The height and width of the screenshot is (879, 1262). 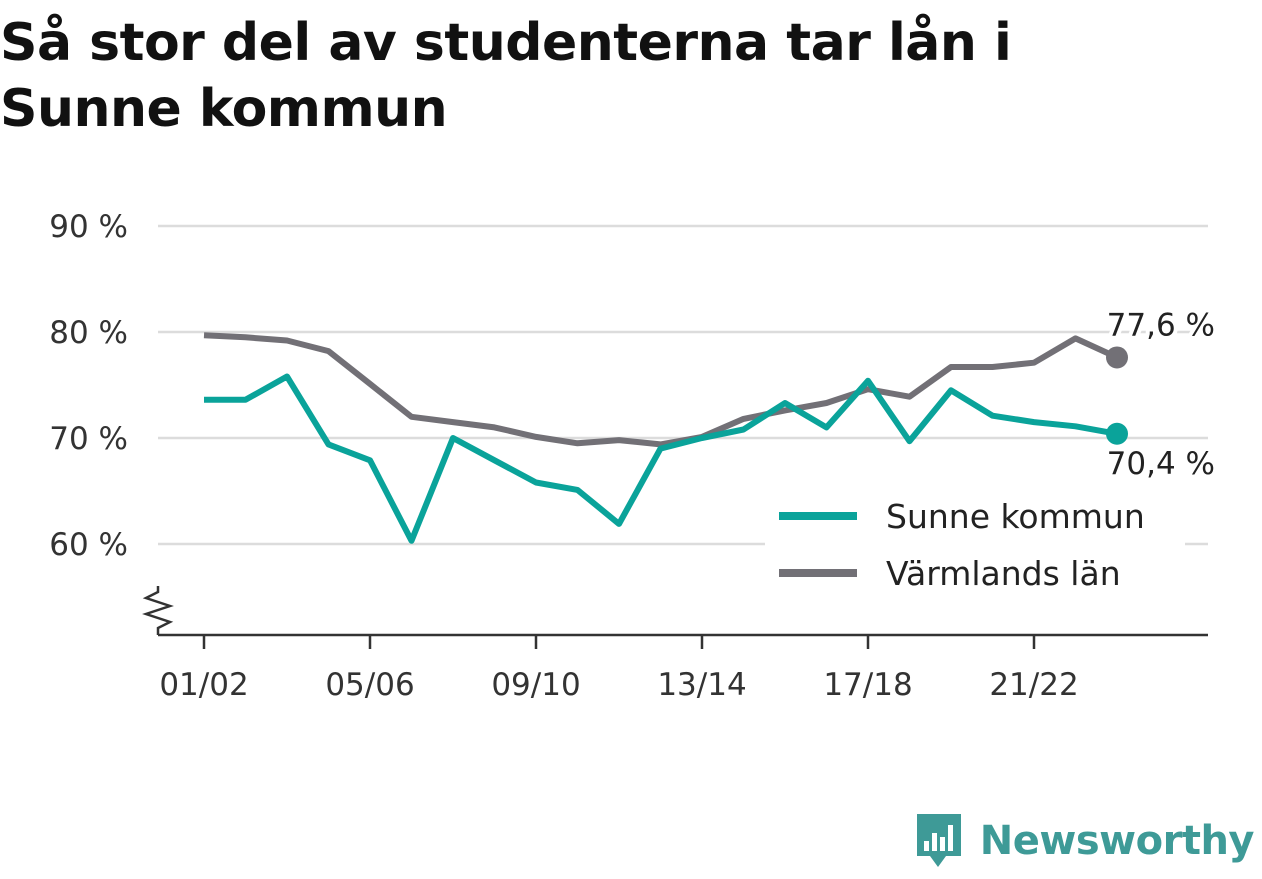 I want to click on legend: Sunne kommun Värmlands län, so click(x=975, y=544).